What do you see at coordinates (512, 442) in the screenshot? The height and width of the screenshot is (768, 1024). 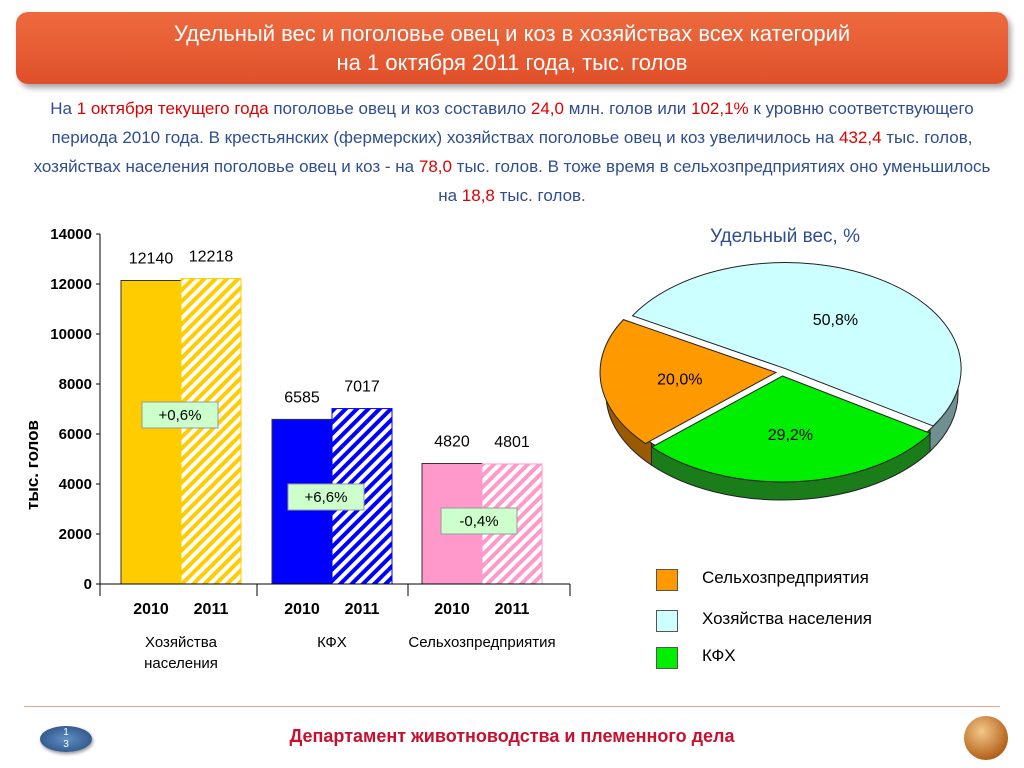 I see `bar-value-label: 4801` at bounding box center [512, 442].